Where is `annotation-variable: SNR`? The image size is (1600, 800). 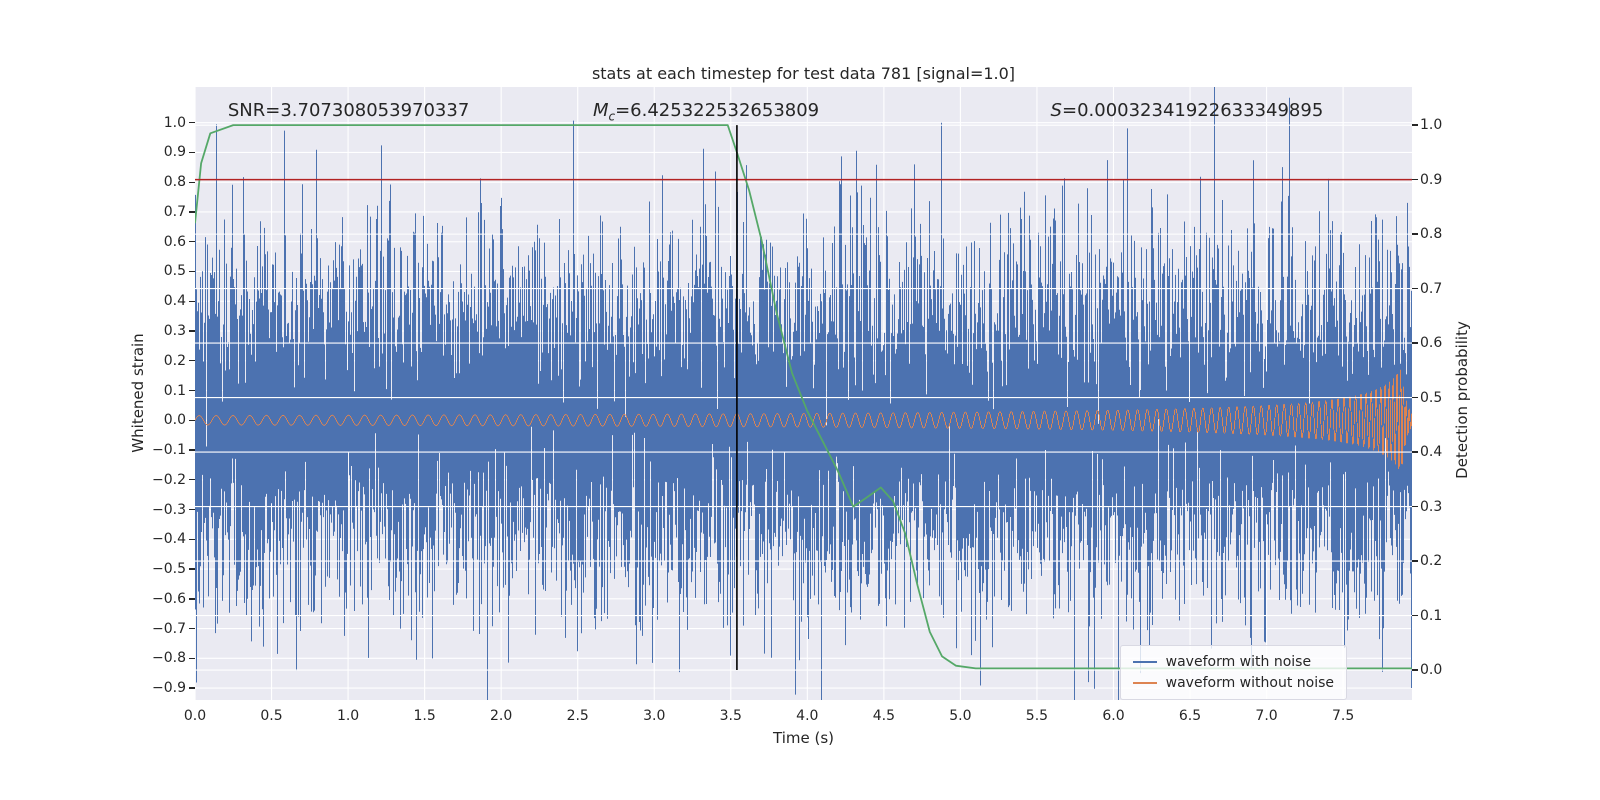
annotation-variable: SNR is located at coordinates (246, 110).